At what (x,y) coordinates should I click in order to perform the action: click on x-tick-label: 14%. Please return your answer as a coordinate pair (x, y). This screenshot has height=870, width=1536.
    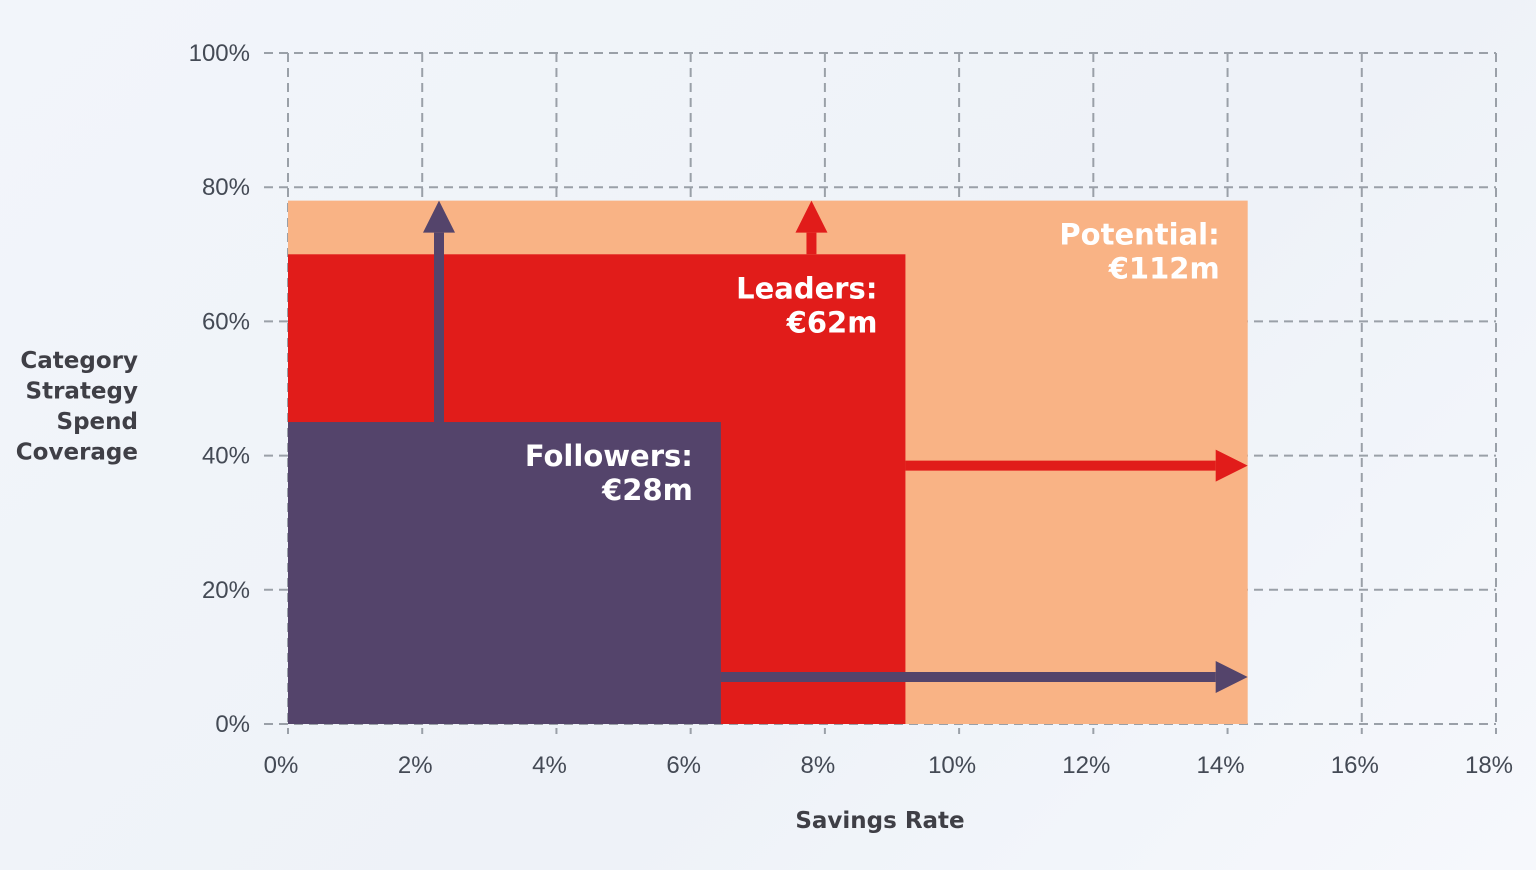
    Looking at the image, I should click on (1221, 765).